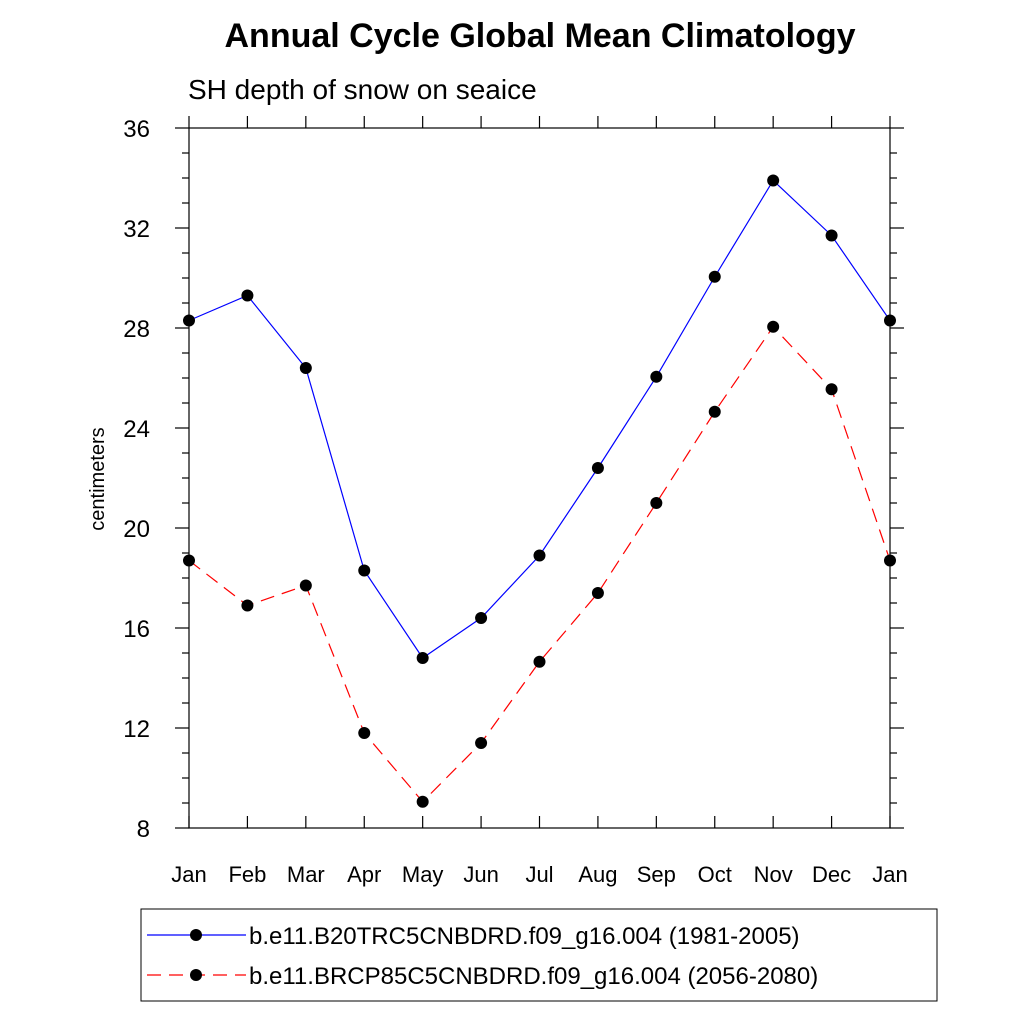 The height and width of the screenshot is (1024, 1024). I want to click on chart-title: Annual Cycle Global Mean Climatology, so click(540, 36).